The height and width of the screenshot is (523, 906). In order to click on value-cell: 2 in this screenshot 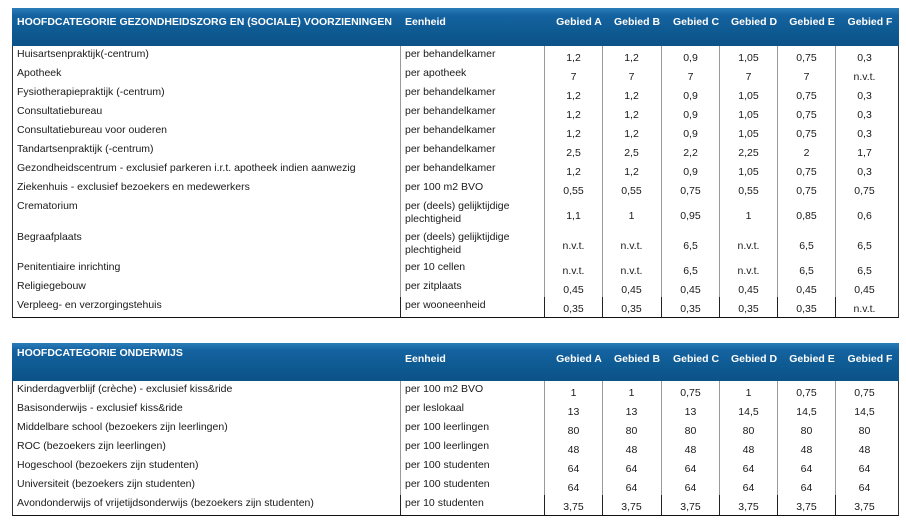, I will do `click(806, 150)`.